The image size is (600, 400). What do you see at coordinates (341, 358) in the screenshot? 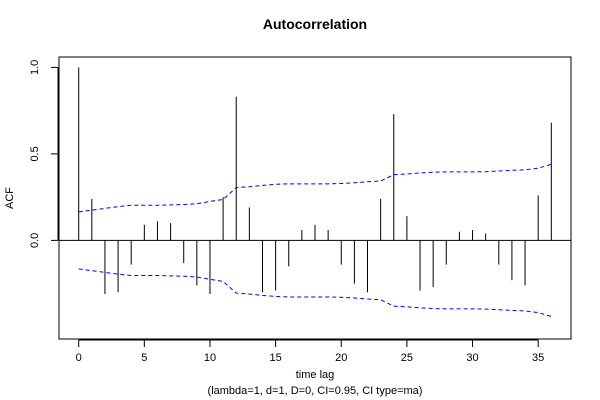
I see `x-tick-label-20: 20` at bounding box center [341, 358].